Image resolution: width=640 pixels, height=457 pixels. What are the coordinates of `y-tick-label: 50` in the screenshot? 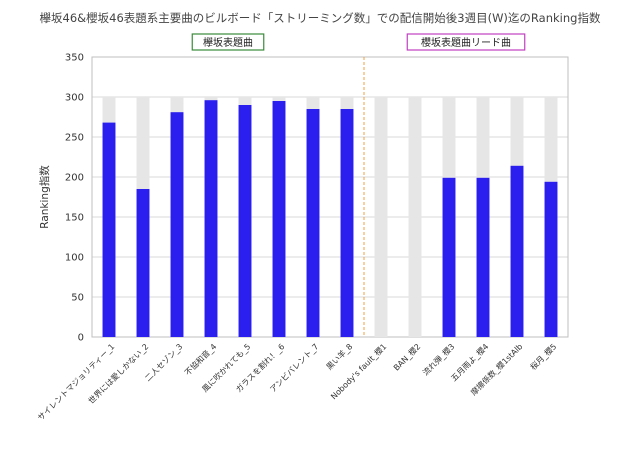 It's located at (77, 298).